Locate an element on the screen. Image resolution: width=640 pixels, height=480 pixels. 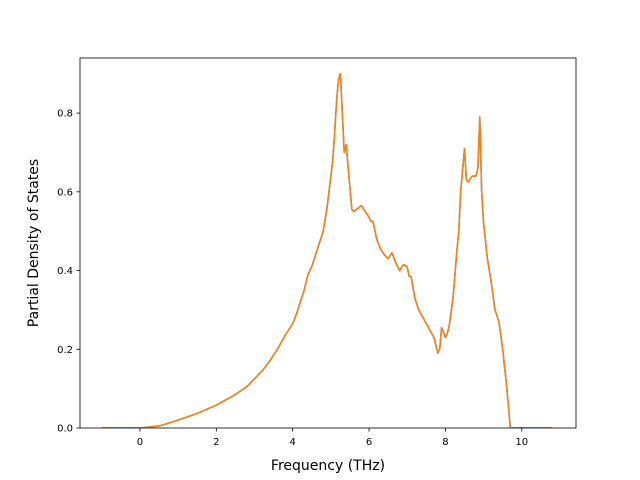
y-axis: 0.0 0.2 0.4 0.6 0.8 is located at coordinates (68, 272).